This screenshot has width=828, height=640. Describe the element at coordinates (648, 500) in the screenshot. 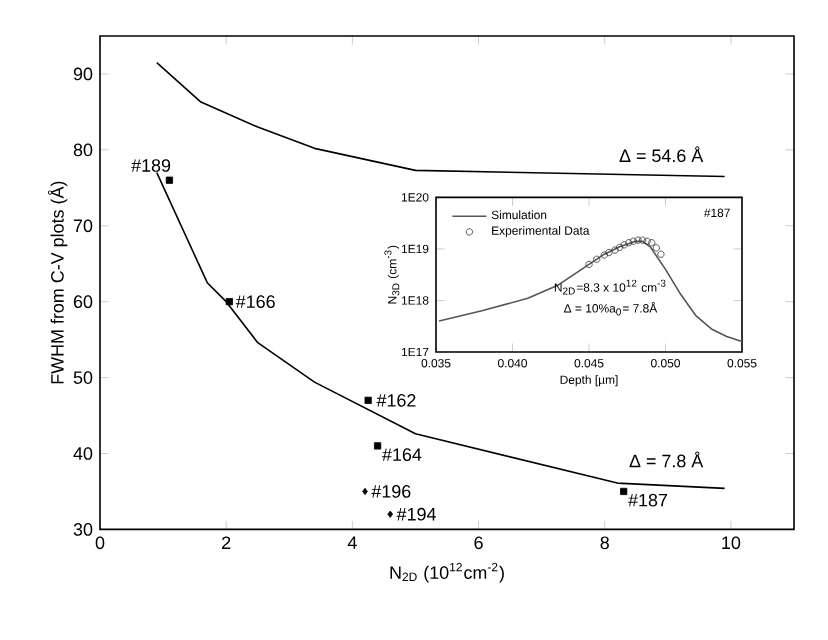

I see `annotation: #187` at that location.